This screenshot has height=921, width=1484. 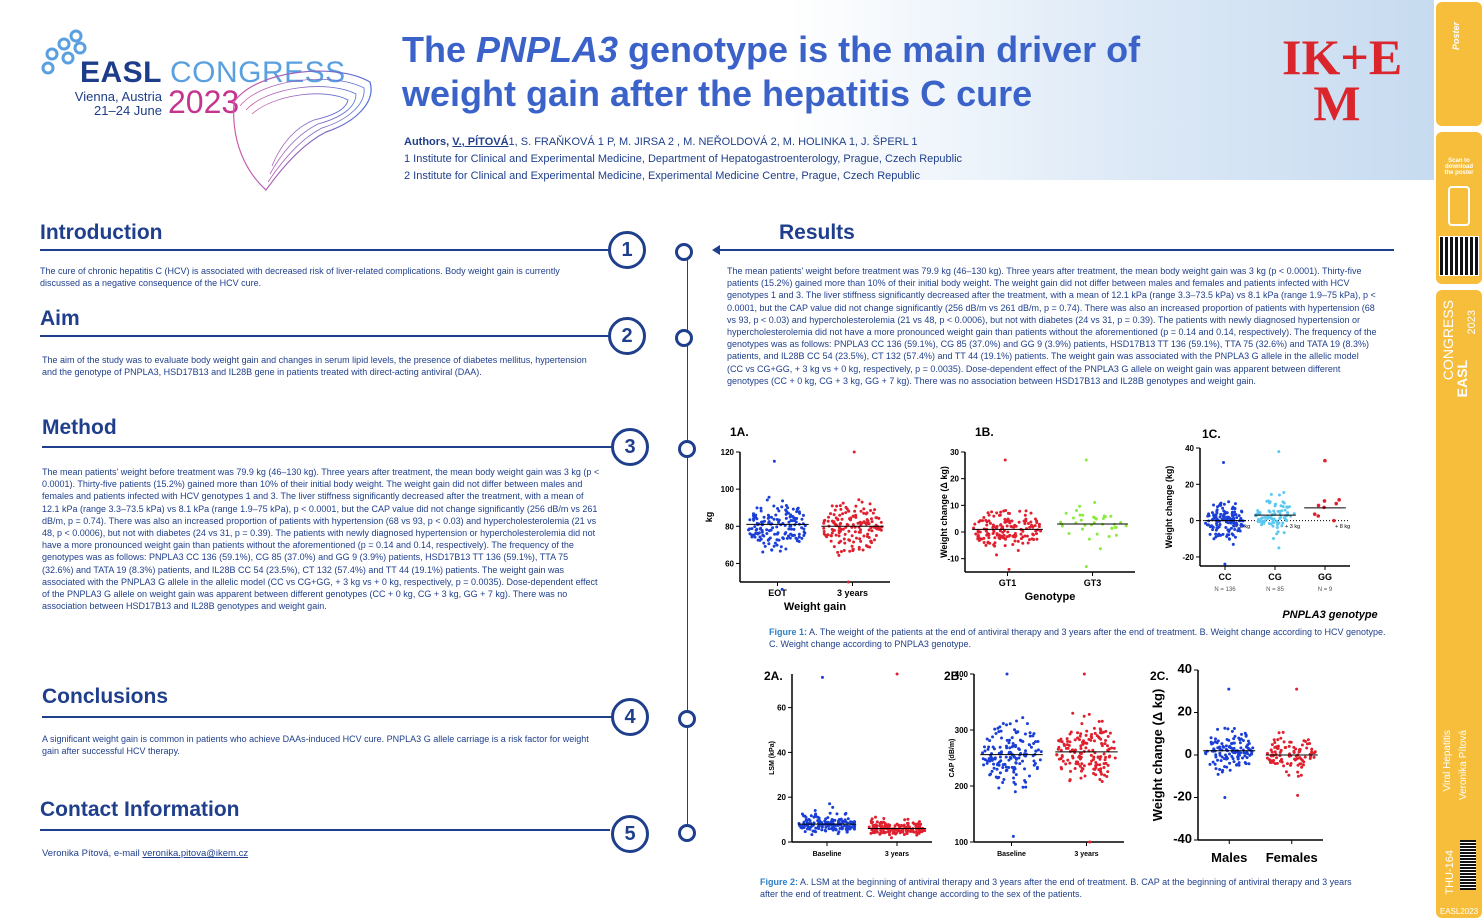 What do you see at coordinates (1468, 865) in the screenshot?
I see `barcode` at bounding box center [1468, 865].